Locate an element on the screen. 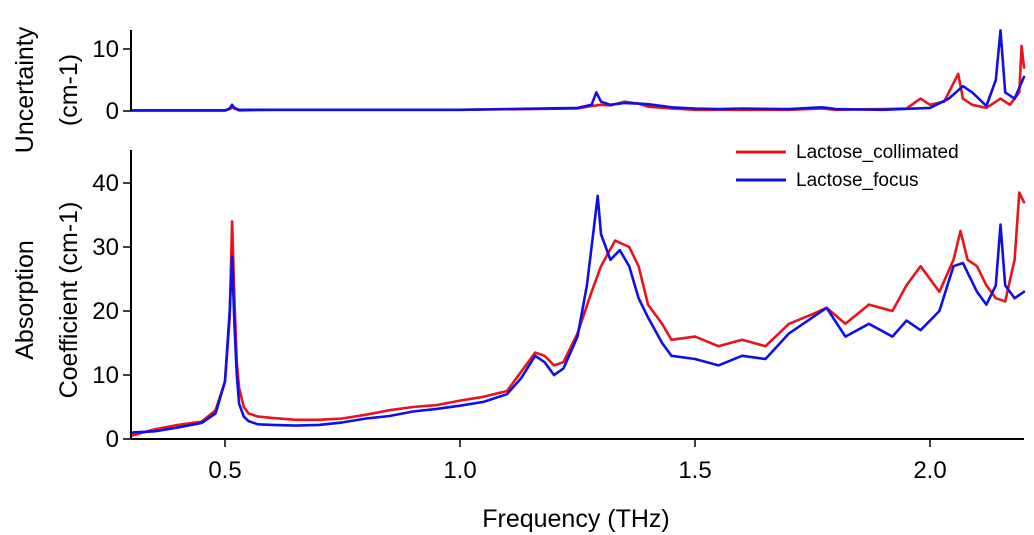  x-tick-label: 1.5 is located at coordinates (694, 470).